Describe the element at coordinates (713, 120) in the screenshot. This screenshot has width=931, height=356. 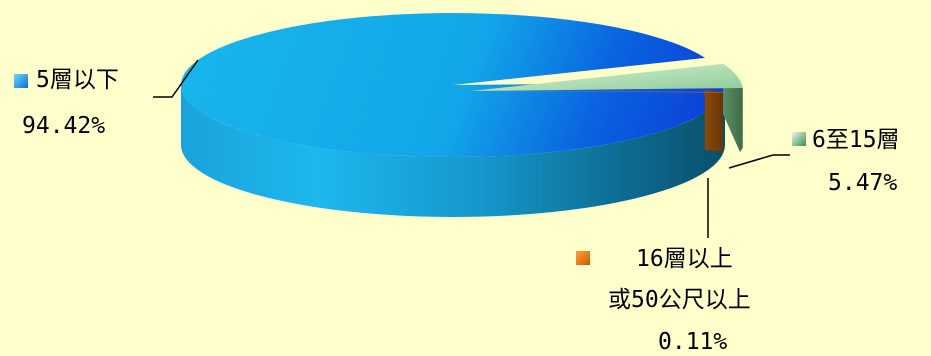
I see `pie-slice-2-side` at that location.